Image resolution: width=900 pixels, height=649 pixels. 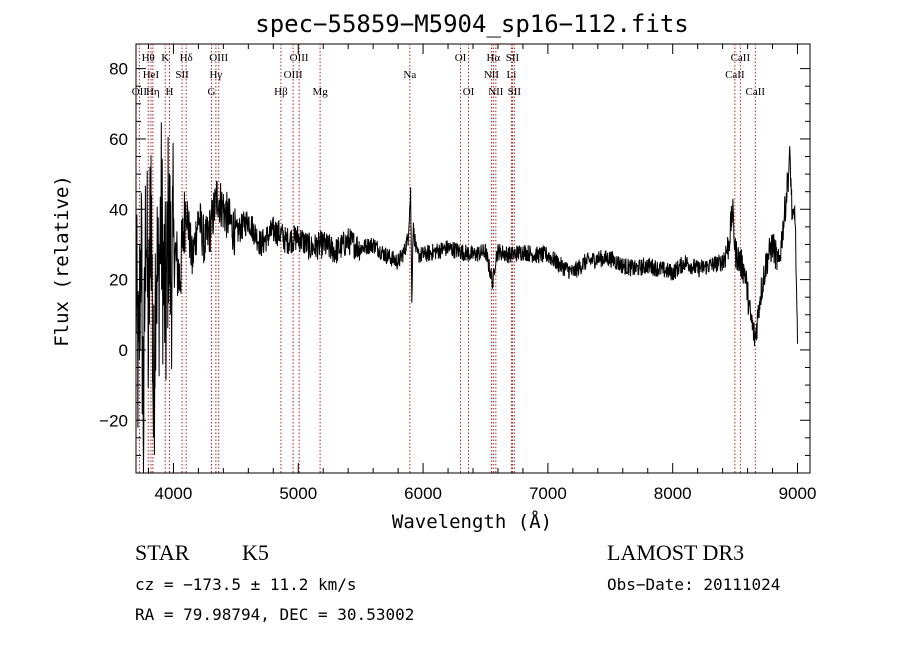 I want to click on object-class: STAR, so click(x=162, y=552).